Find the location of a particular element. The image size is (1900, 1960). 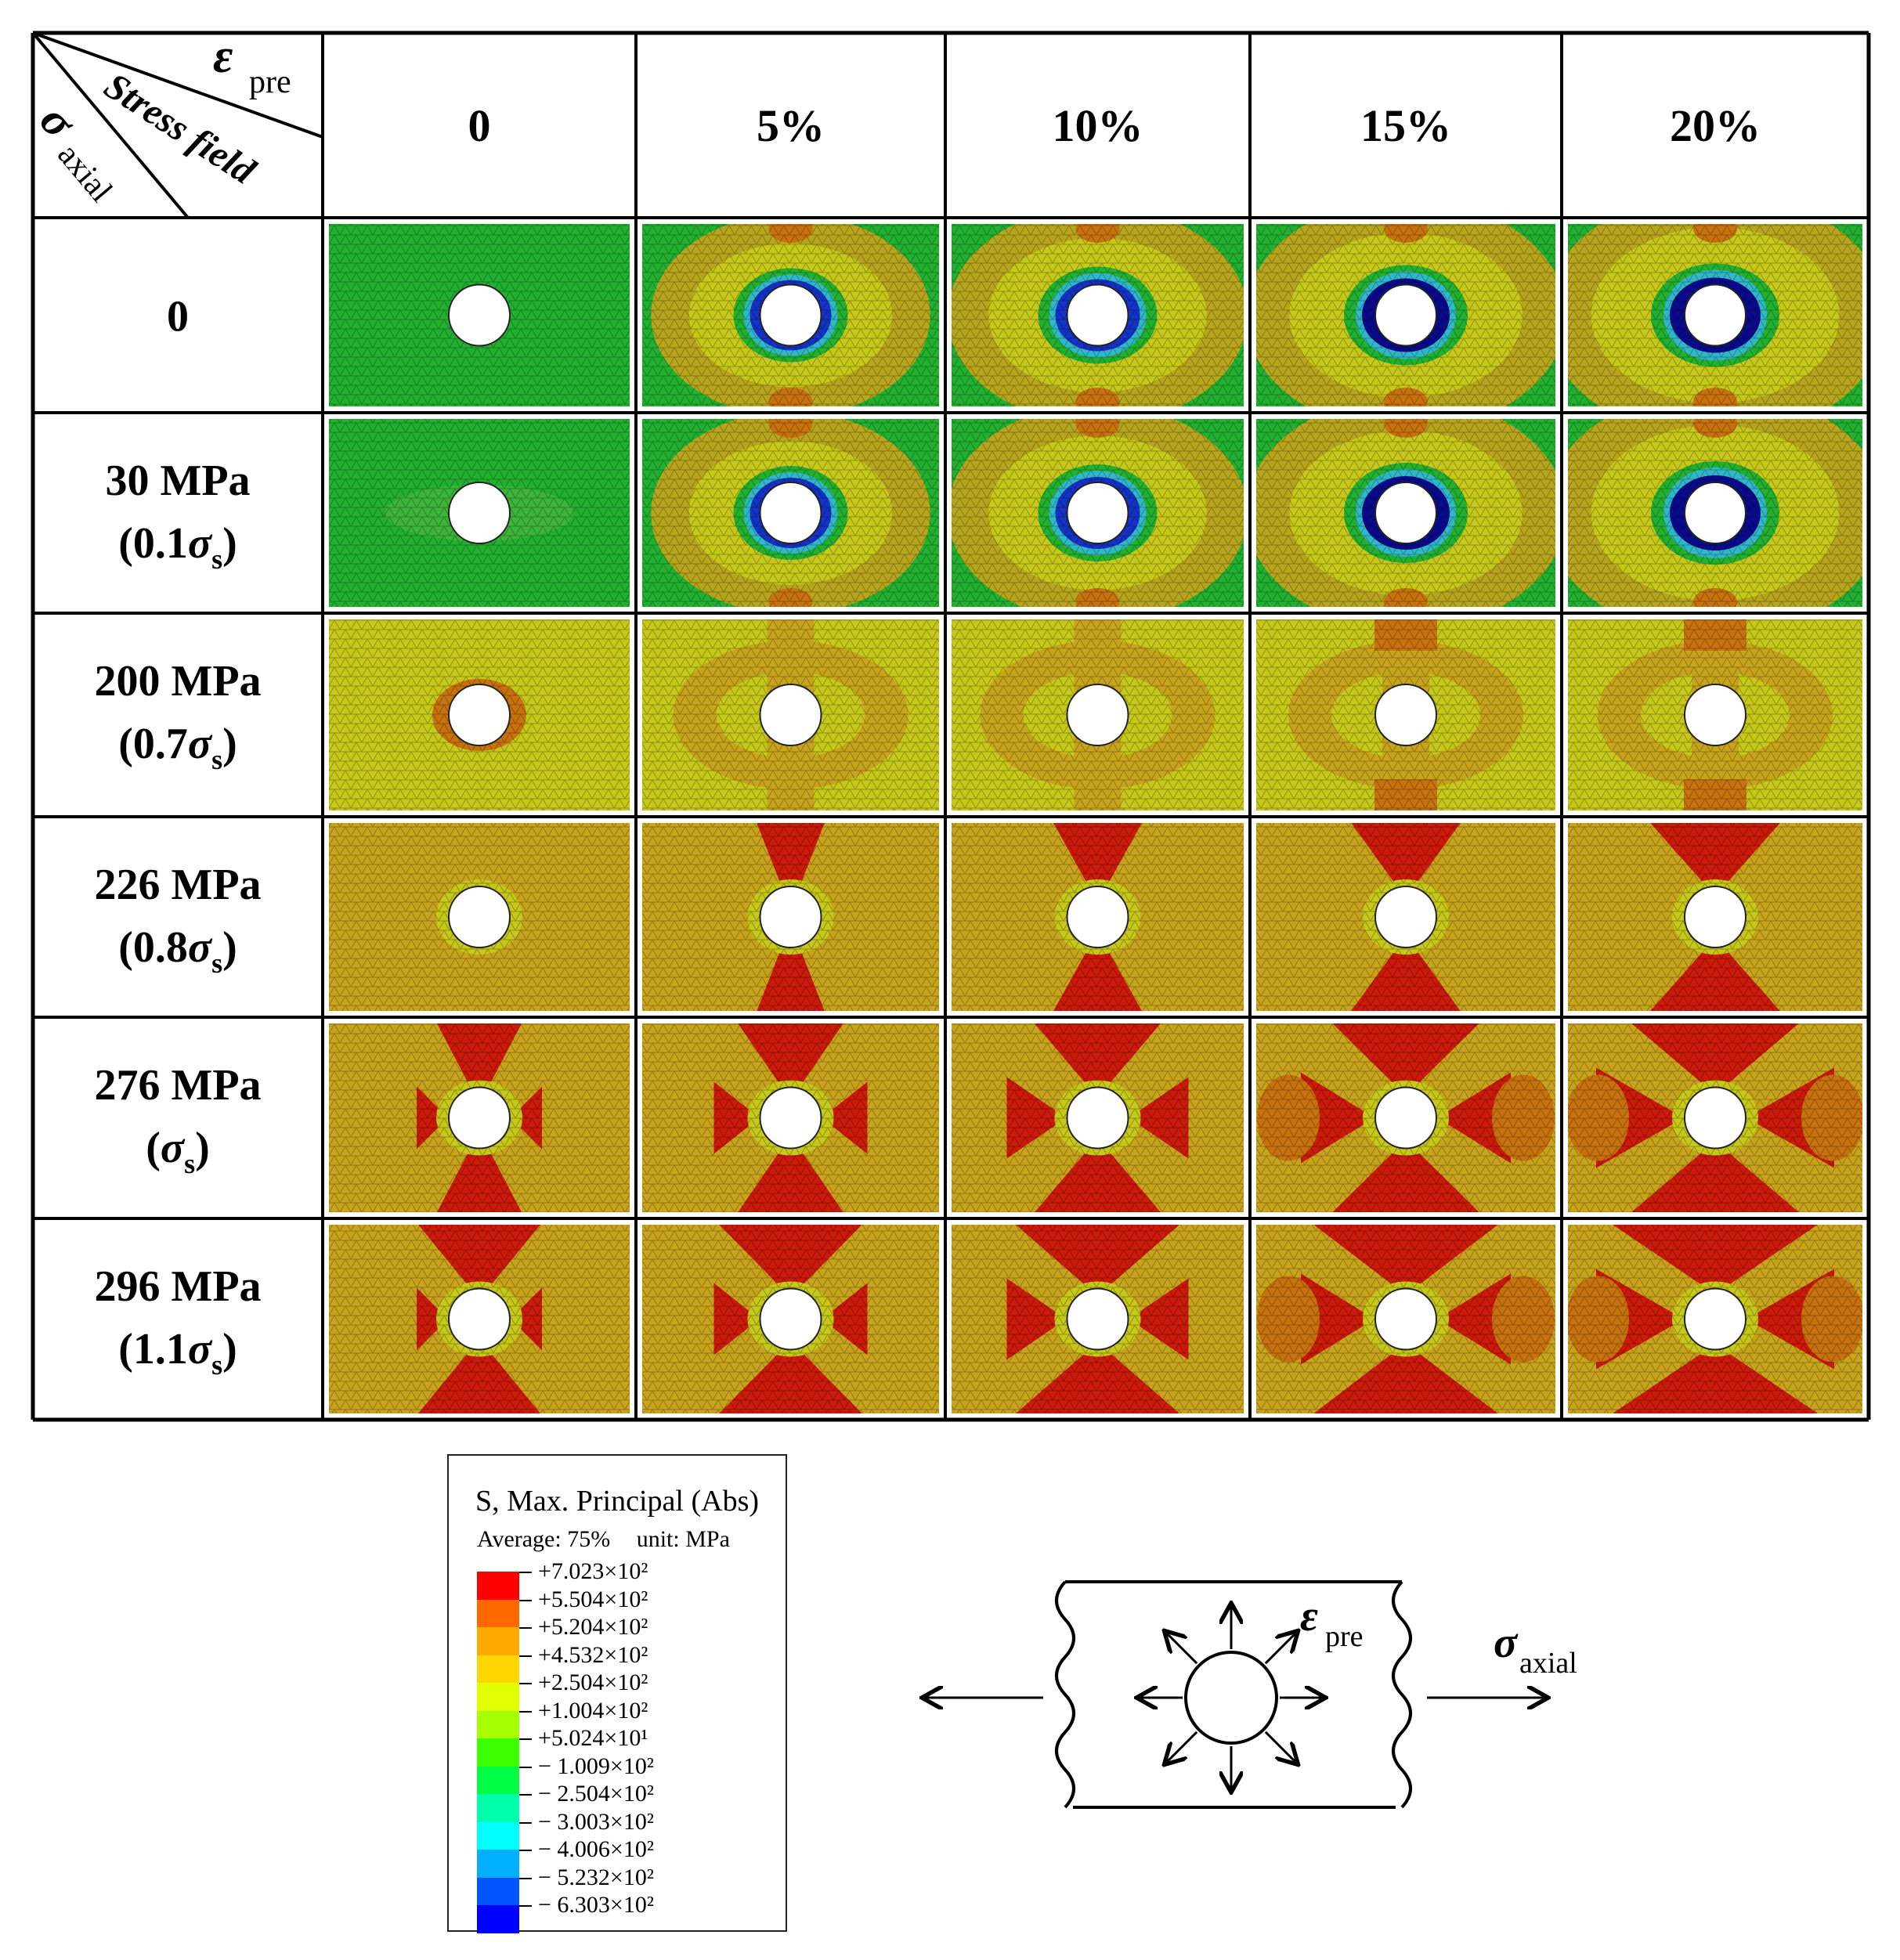

schematic-epsilon-symbol: ε is located at coordinates (1309, 1616).